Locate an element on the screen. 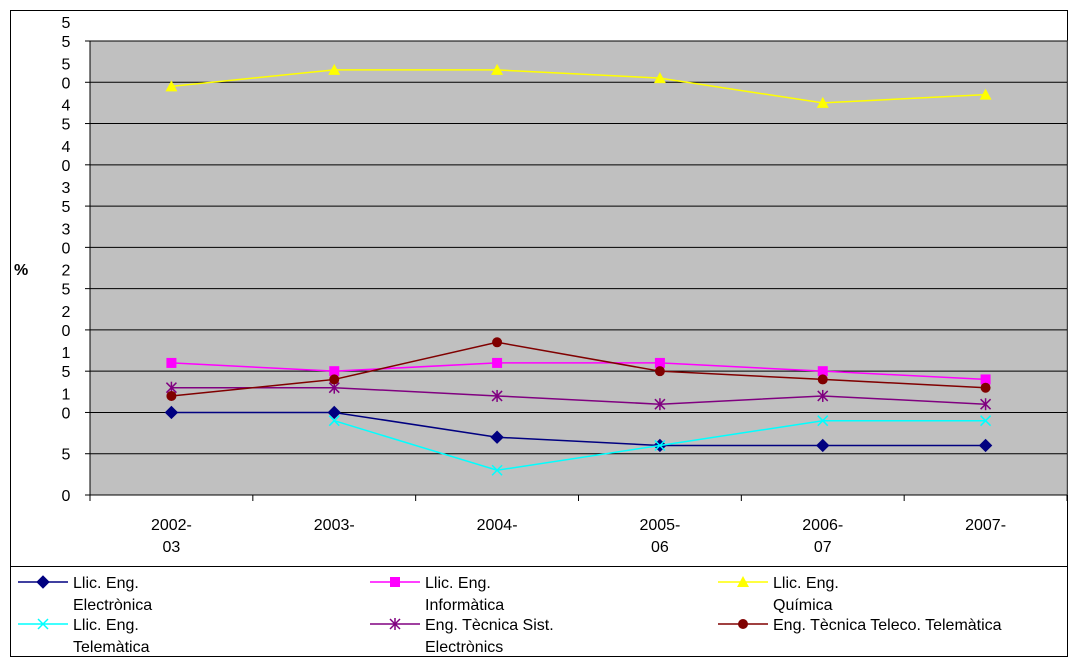 The width and height of the screenshot is (1069, 657). legend-label-line: Informàtica is located at coordinates (464, 605).